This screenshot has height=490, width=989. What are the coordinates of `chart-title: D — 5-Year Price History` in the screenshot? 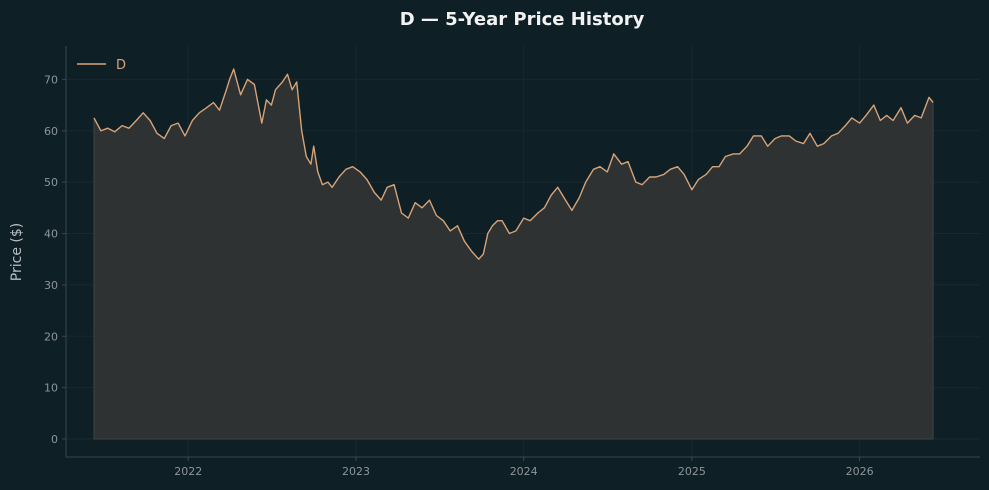 It's located at (522, 19).